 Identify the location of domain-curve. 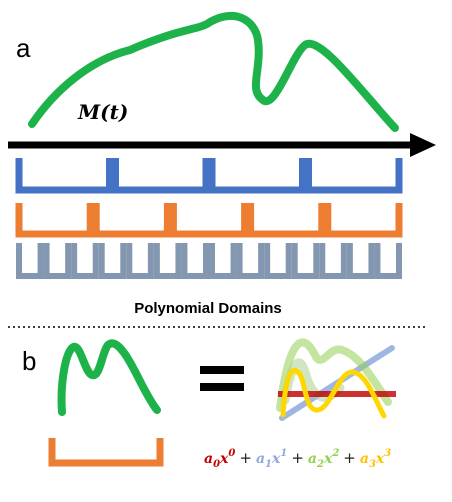
(109, 377).